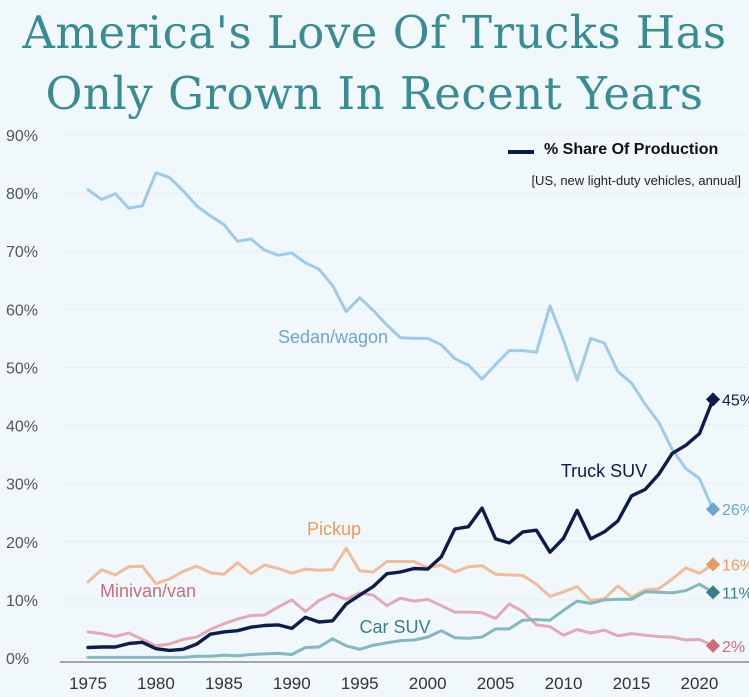 Image resolution: width=749 pixels, height=697 pixels. Describe the element at coordinates (713, 645) in the screenshot. I see `end-marker-minivan-van` at that location.